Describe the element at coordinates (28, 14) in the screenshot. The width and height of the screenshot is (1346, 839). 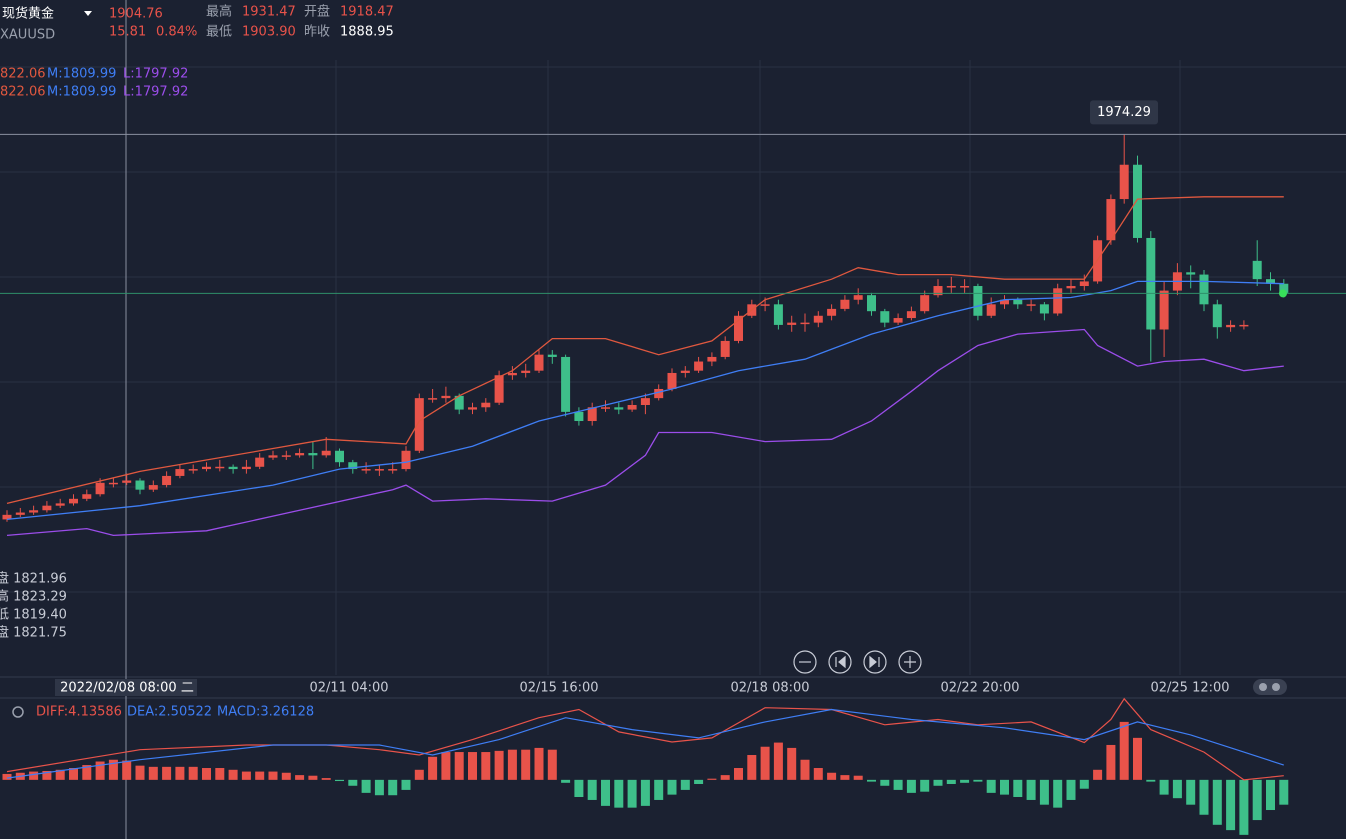
I see `instrument-name: 现货黄金` at that location.